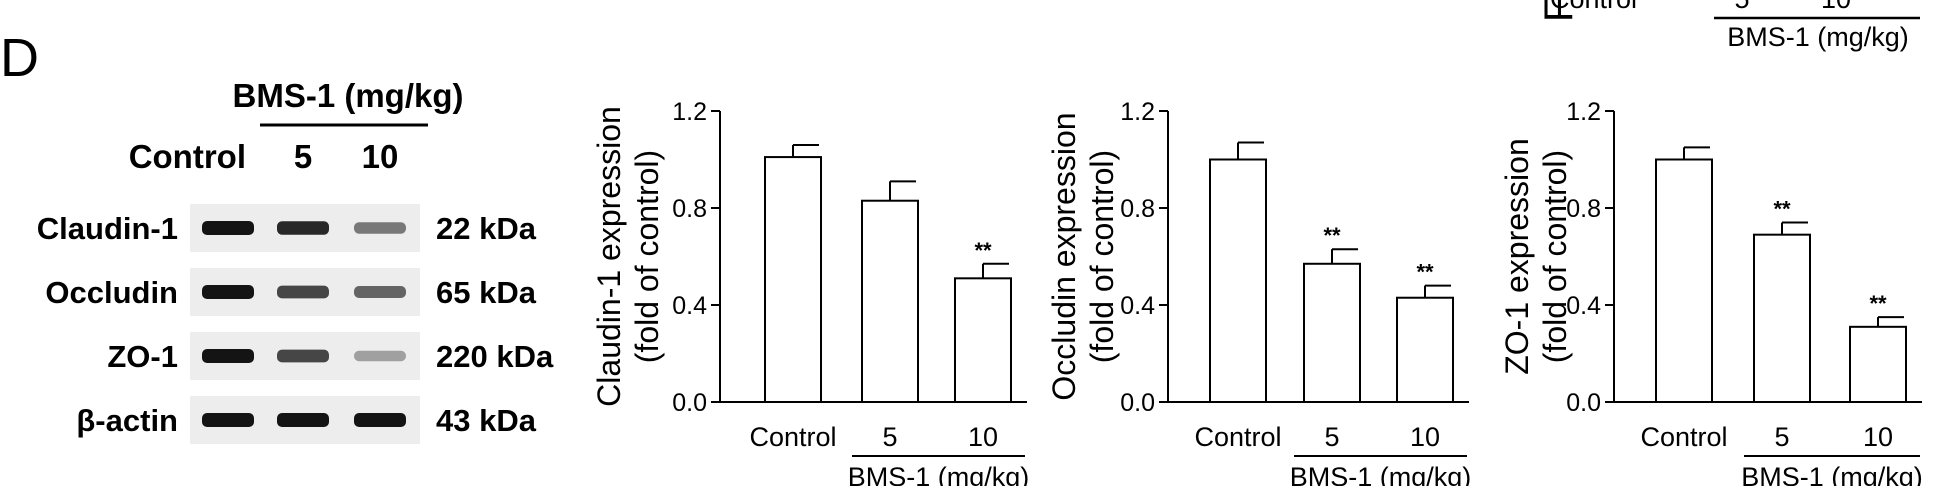 The height and width of the screenshot is (486, 1936). What do you see at coordinates (19, 58) in the screenshot?
I see `panel-letter-d: D` at bounding box center [19, 58].